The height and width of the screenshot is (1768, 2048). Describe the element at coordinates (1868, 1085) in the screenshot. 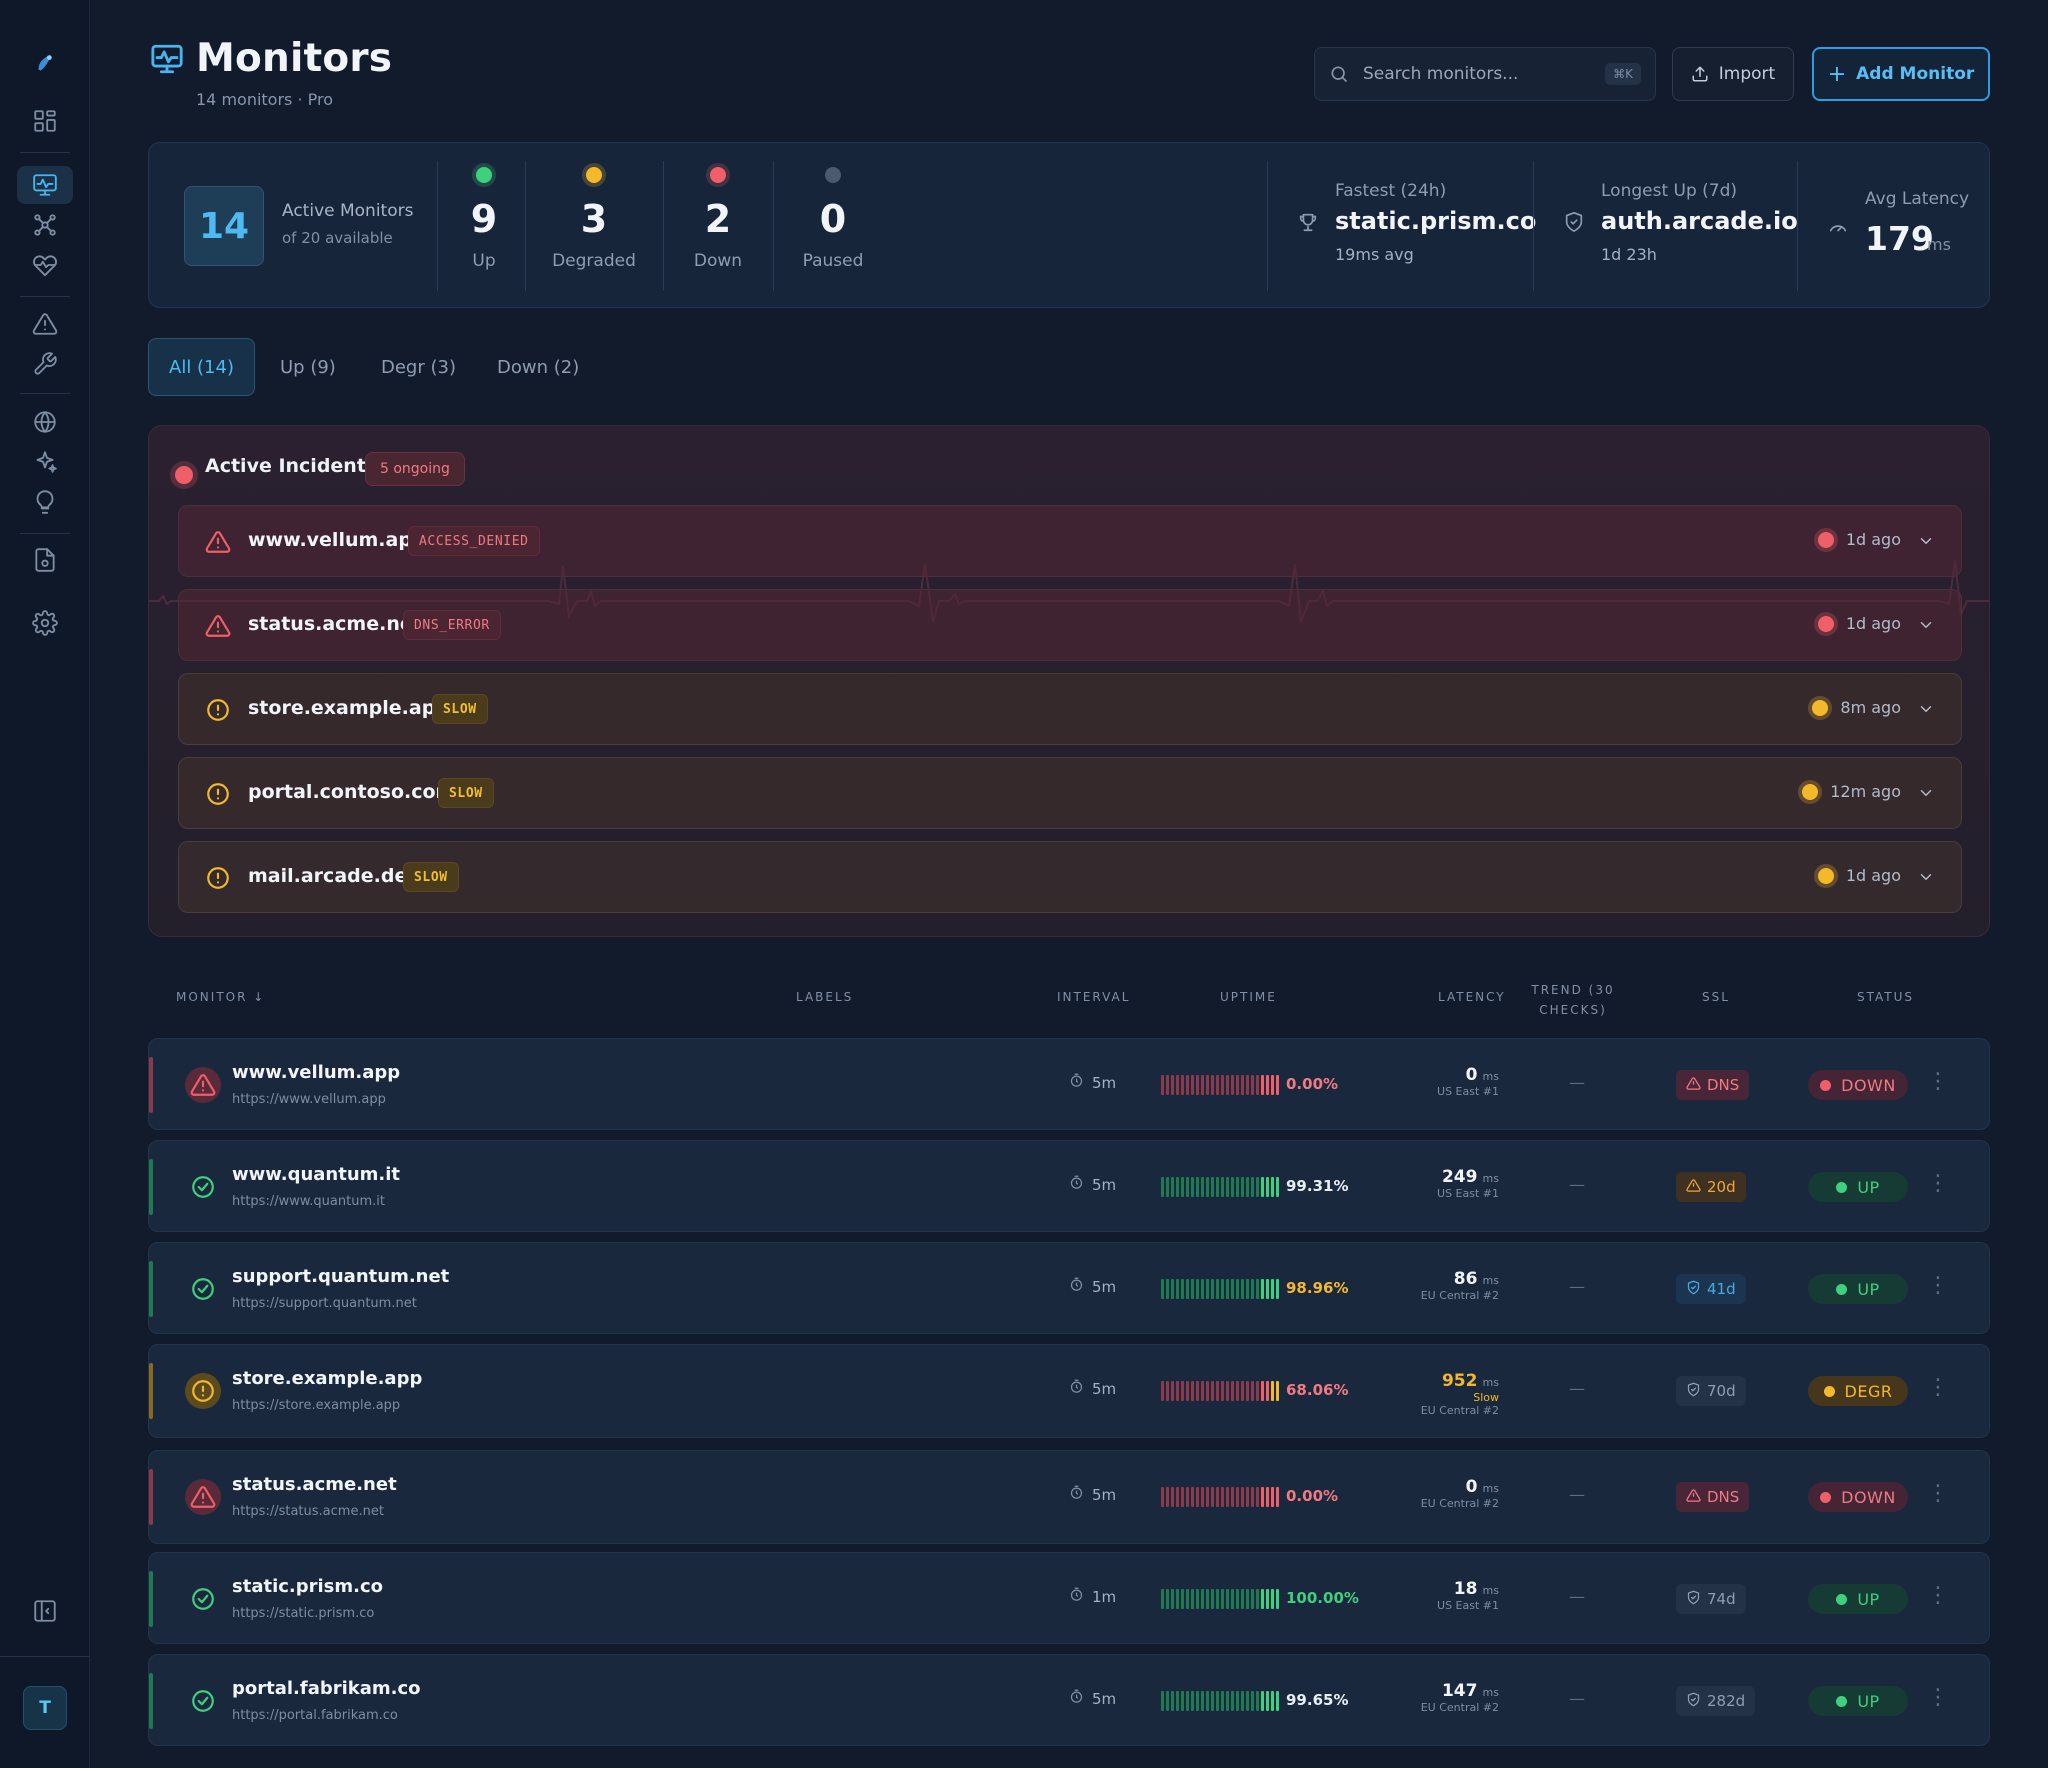

I see `status-label: DOWN` at that location.